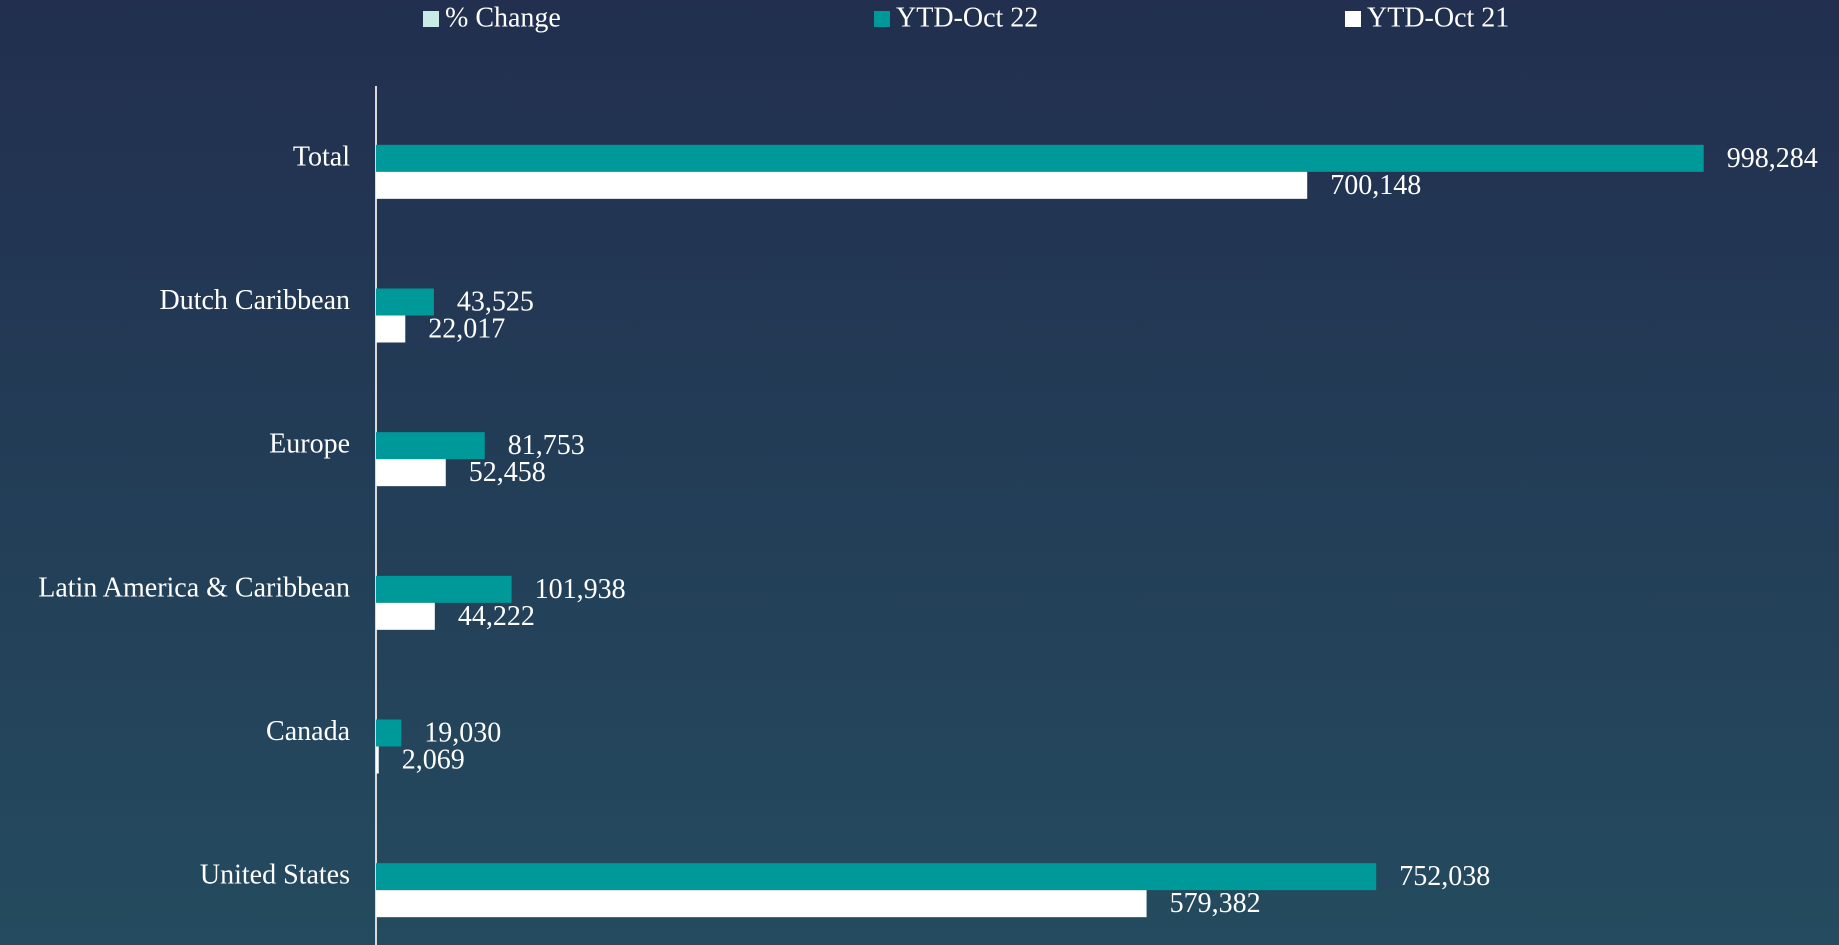 This screenshot has height=945, width=1839. What do you see at coordinates (503, 17) in the screenshot?
I see `legend-label: % Change` at bounding box center [503, 17].